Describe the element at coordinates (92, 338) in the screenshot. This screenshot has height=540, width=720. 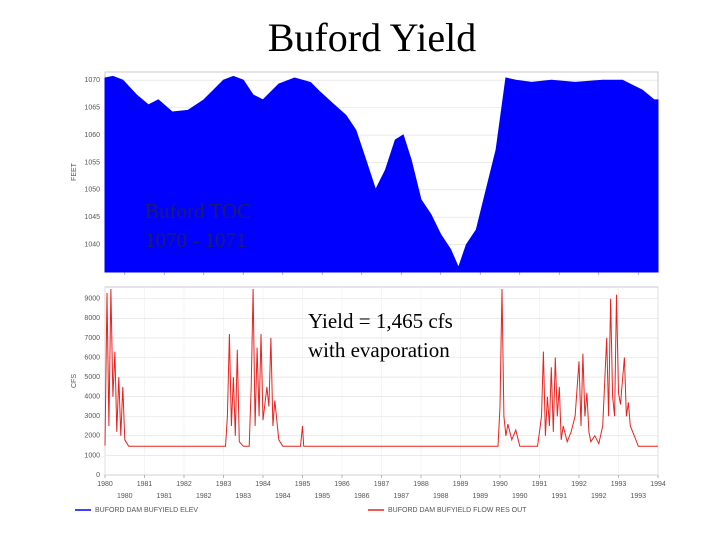
I see `y-tick-label: 7000` at that location.